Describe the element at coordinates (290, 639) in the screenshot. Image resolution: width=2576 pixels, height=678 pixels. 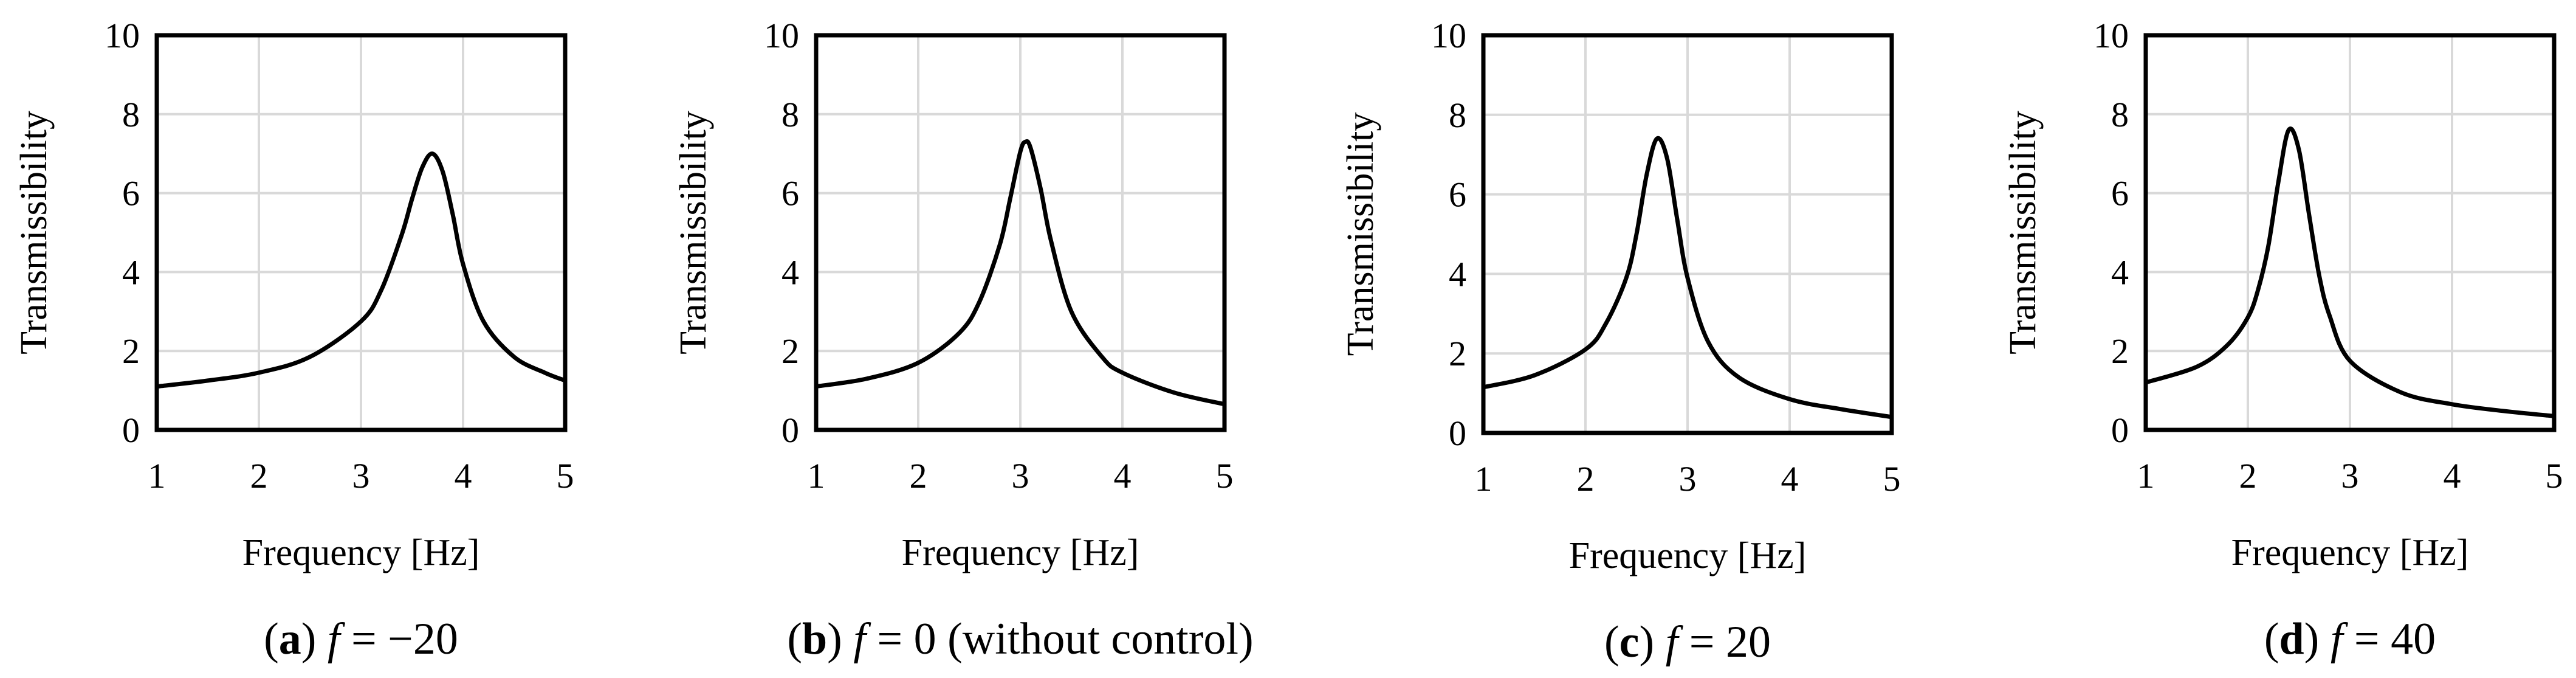
I see `caption-part: a` at that location.